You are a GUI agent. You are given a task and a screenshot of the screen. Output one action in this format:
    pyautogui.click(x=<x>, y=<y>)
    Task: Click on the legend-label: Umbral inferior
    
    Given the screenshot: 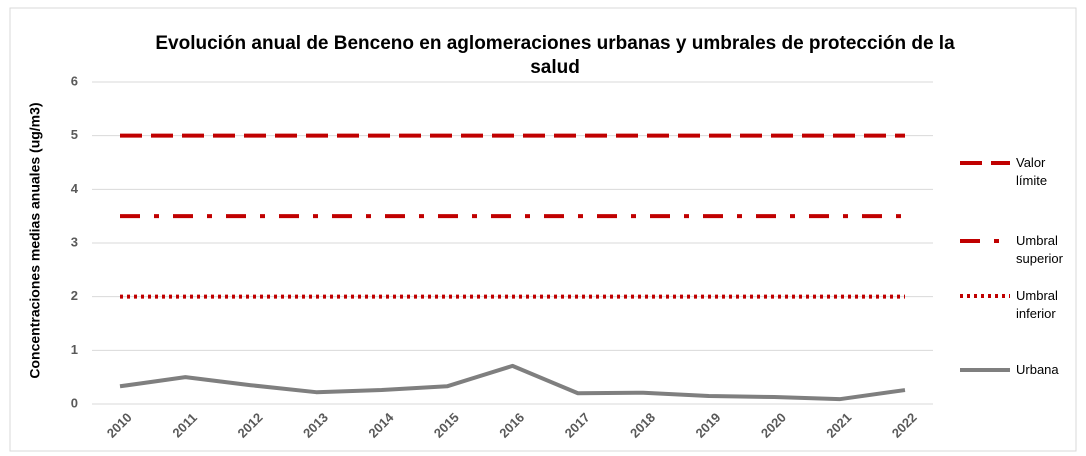 What is the action you would take?
    pyautogui.click(x=1037, y=304)
    